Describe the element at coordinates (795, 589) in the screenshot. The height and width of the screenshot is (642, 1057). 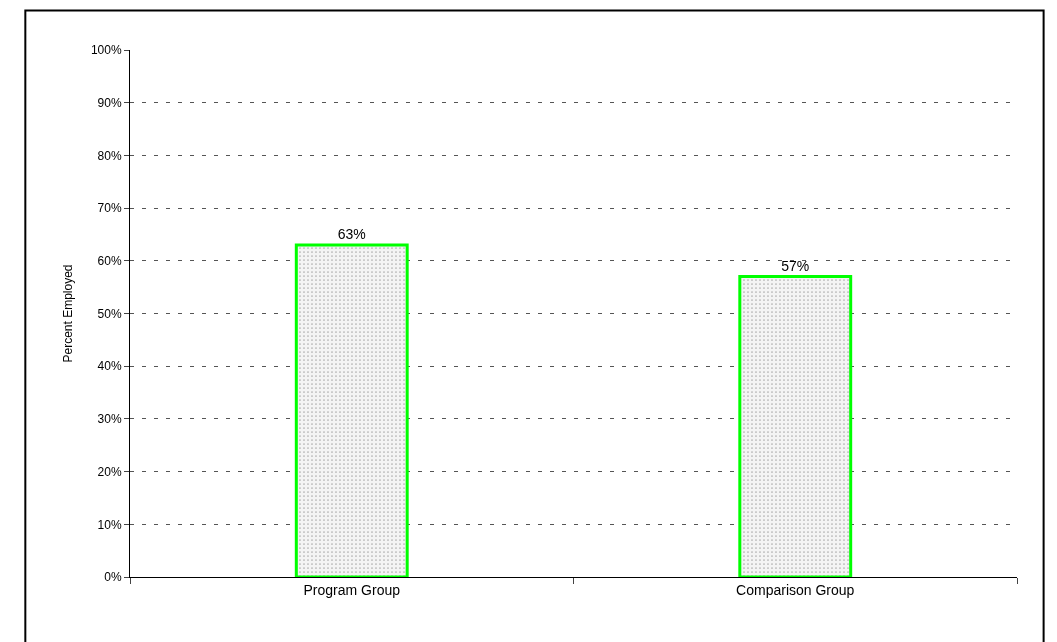
I see `x-tick-label: Comparison Group` at that location.